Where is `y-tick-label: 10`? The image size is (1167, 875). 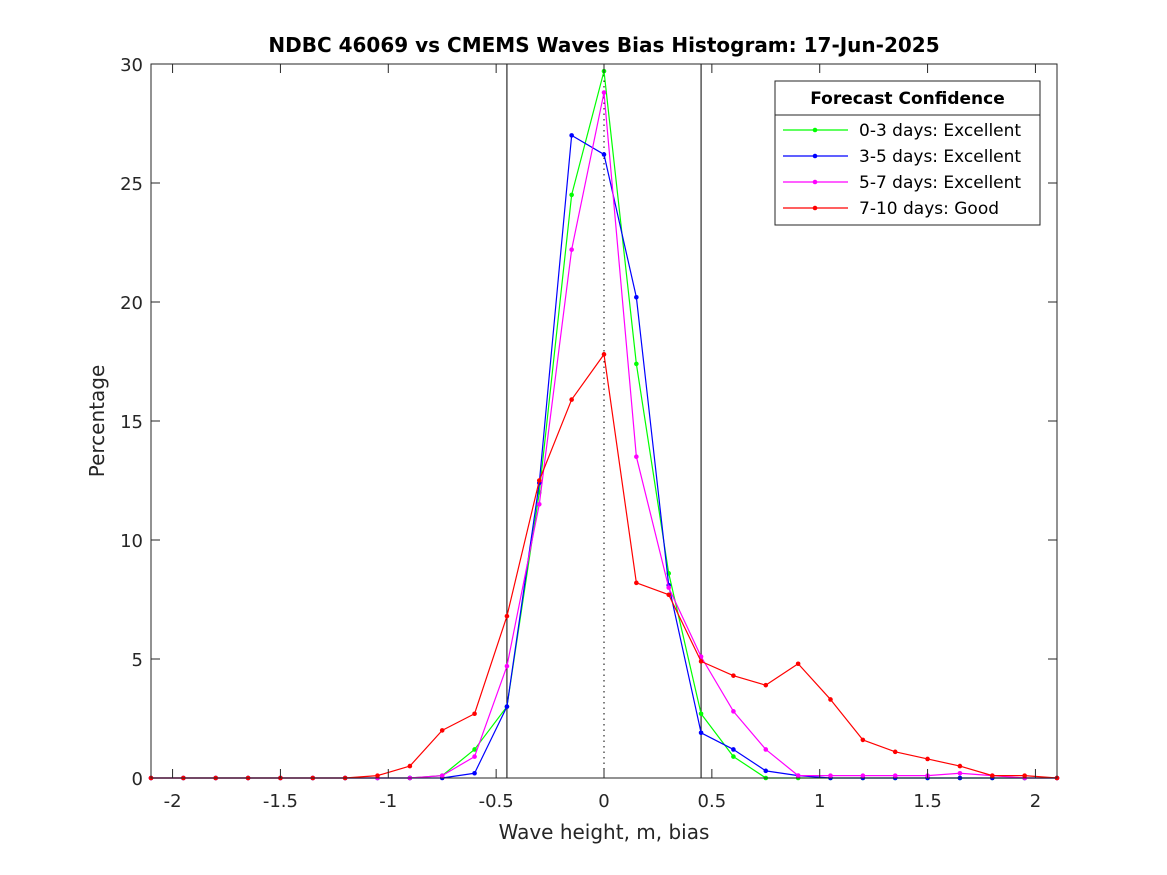 y-tick-label: 10 is located at coordinates (131, 541).